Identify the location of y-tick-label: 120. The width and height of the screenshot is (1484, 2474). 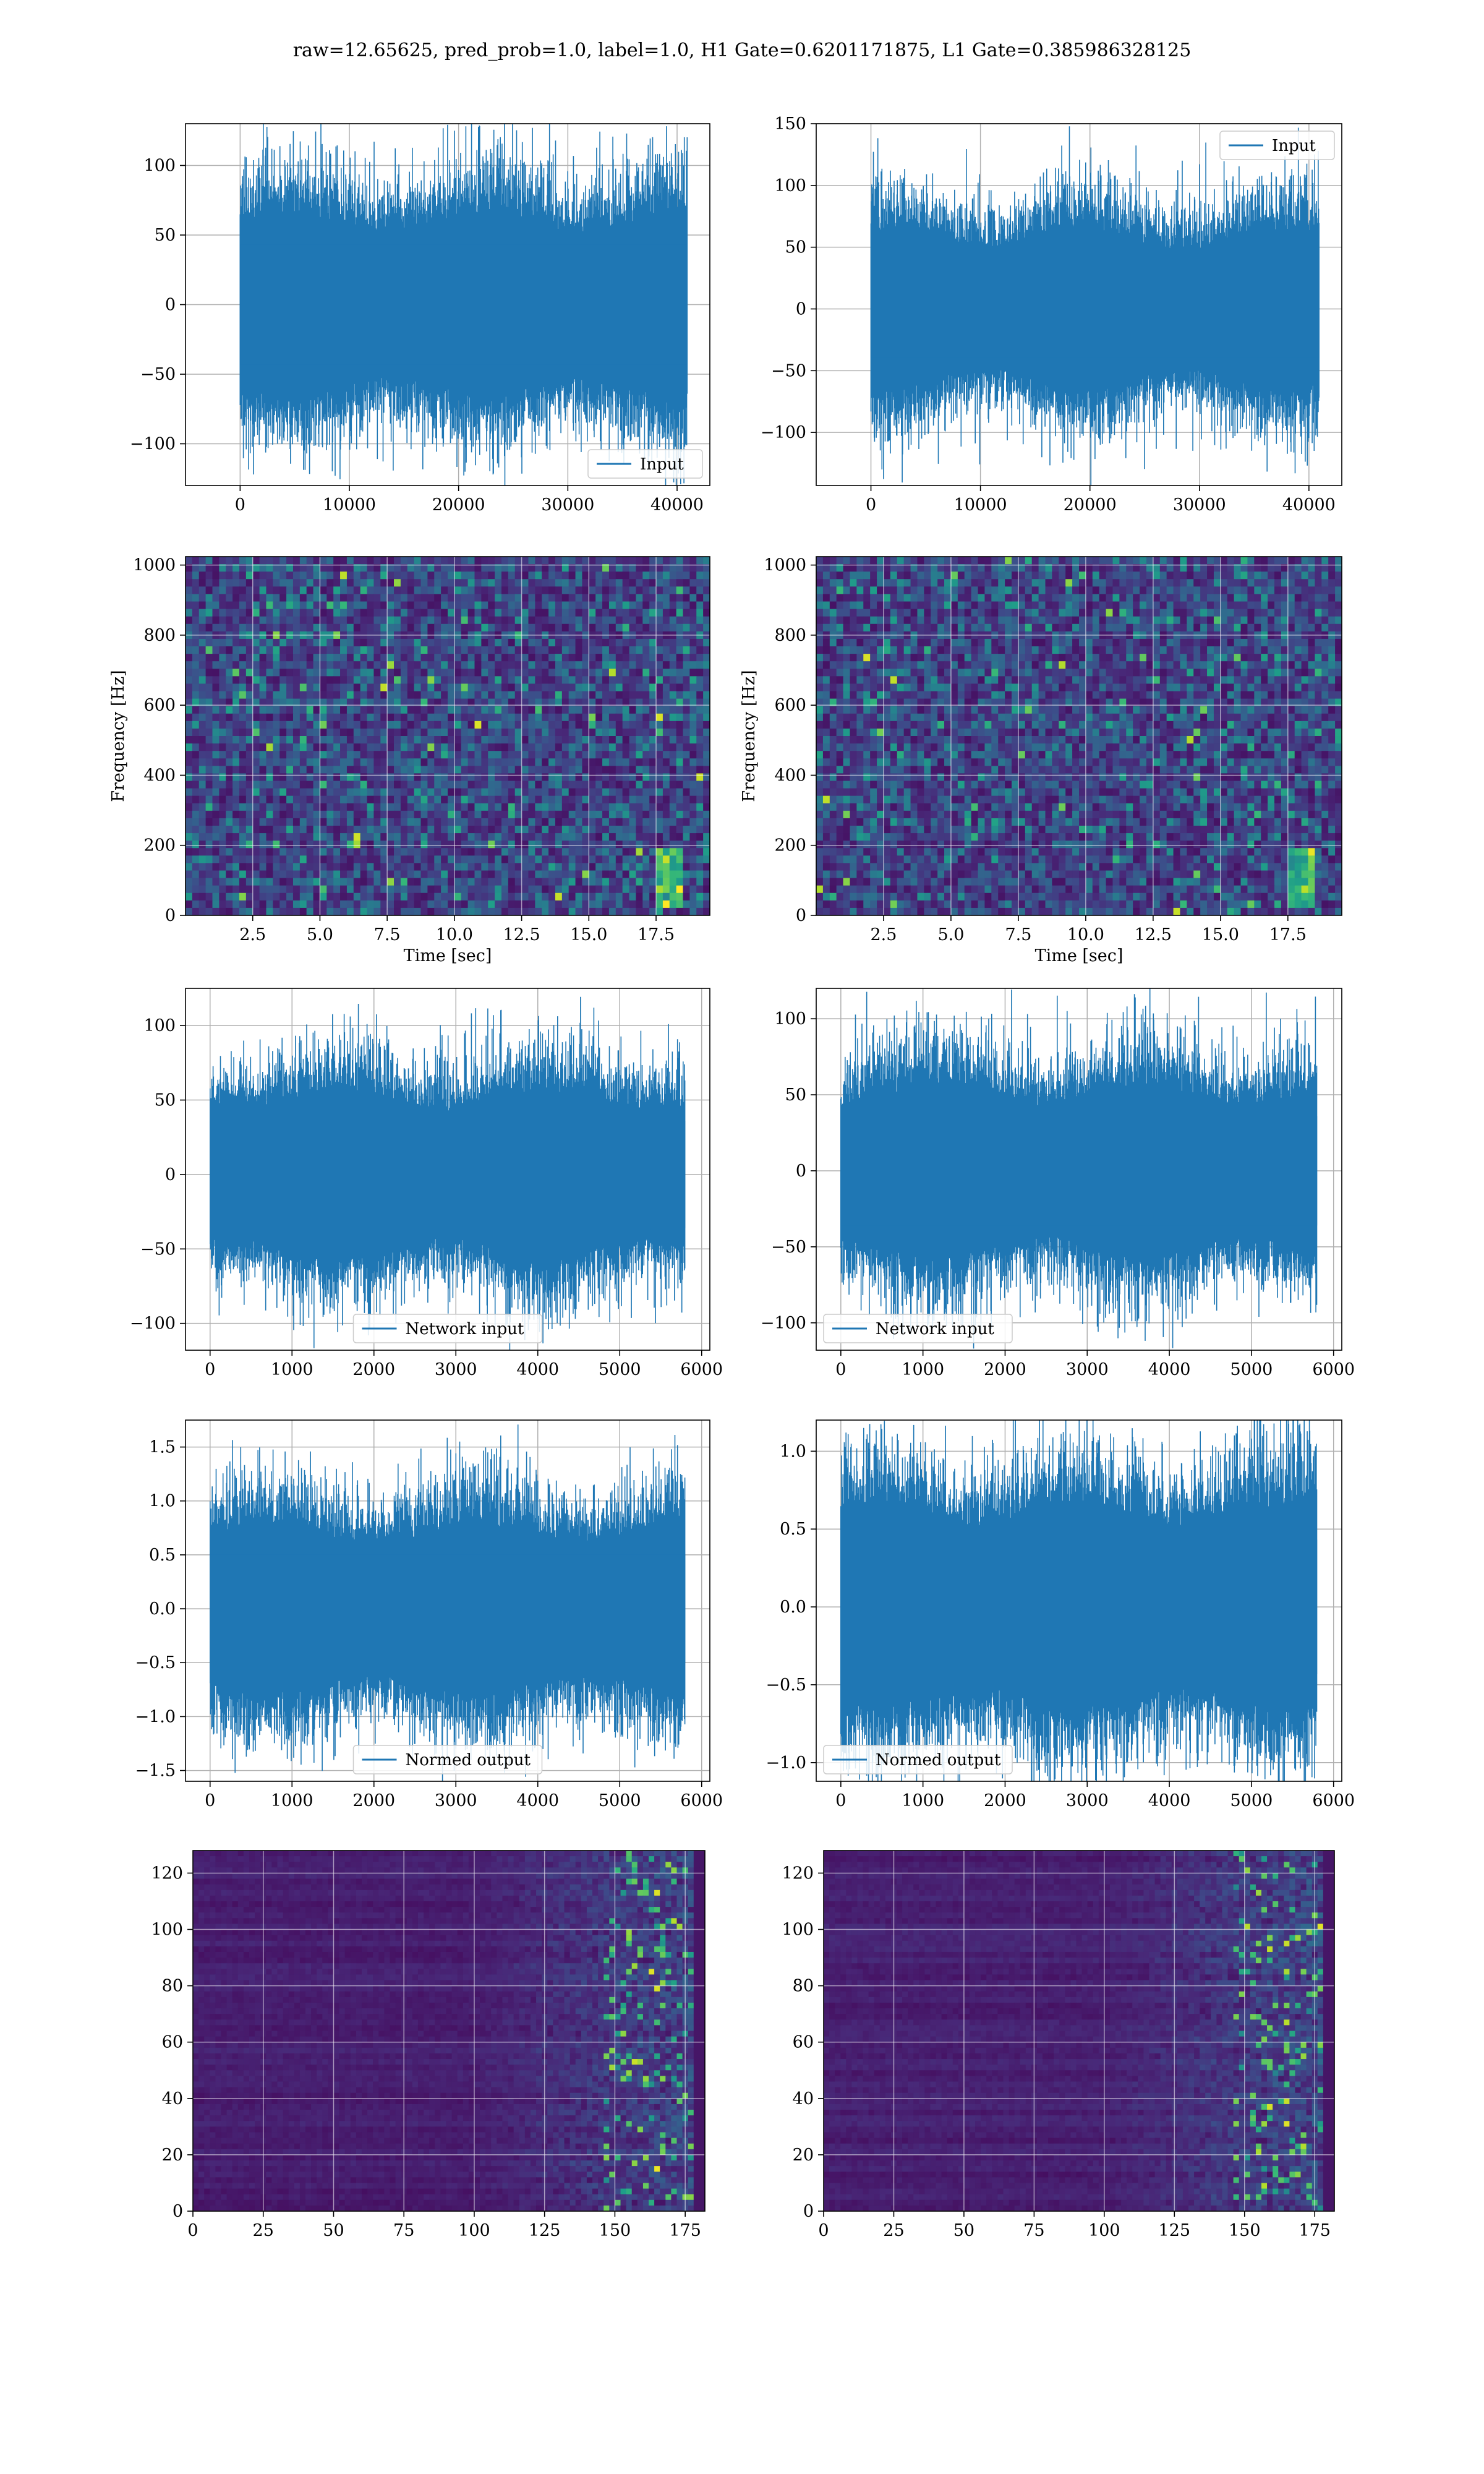
(167, 1873).